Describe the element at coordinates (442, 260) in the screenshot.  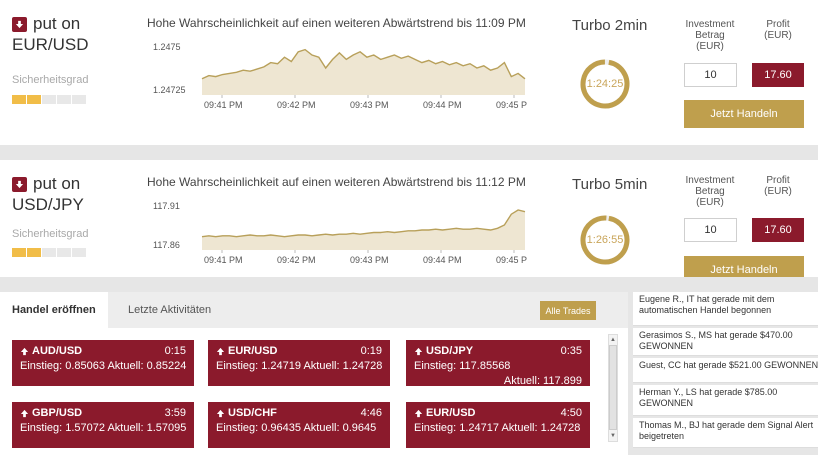
I see `x-tick-label: 09:44 PM` at that location.